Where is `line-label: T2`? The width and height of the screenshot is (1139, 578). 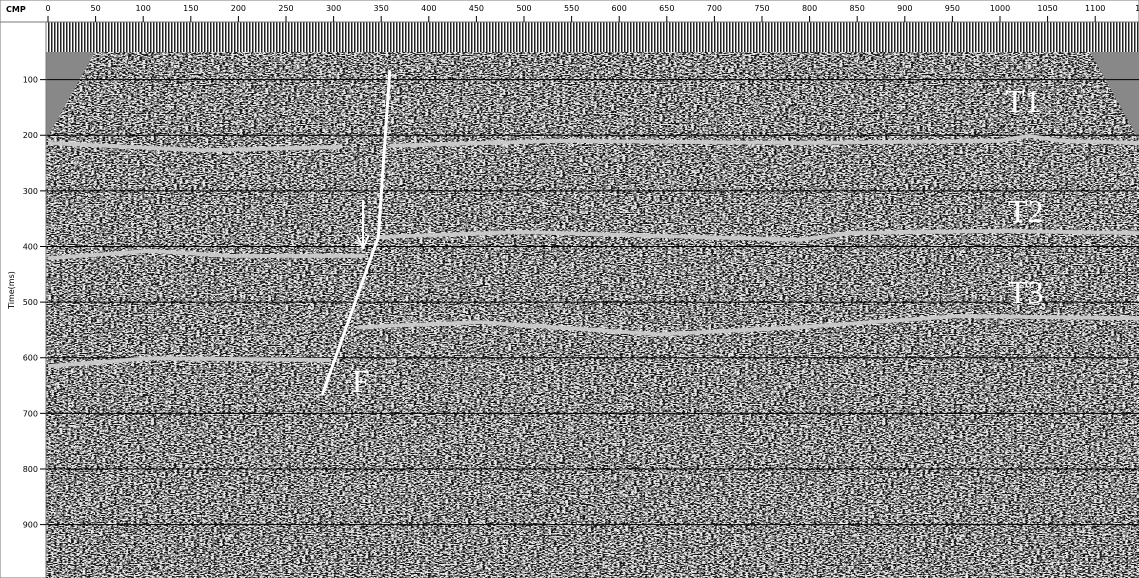 line-label: T2 is located at coordinates (1026, 211).